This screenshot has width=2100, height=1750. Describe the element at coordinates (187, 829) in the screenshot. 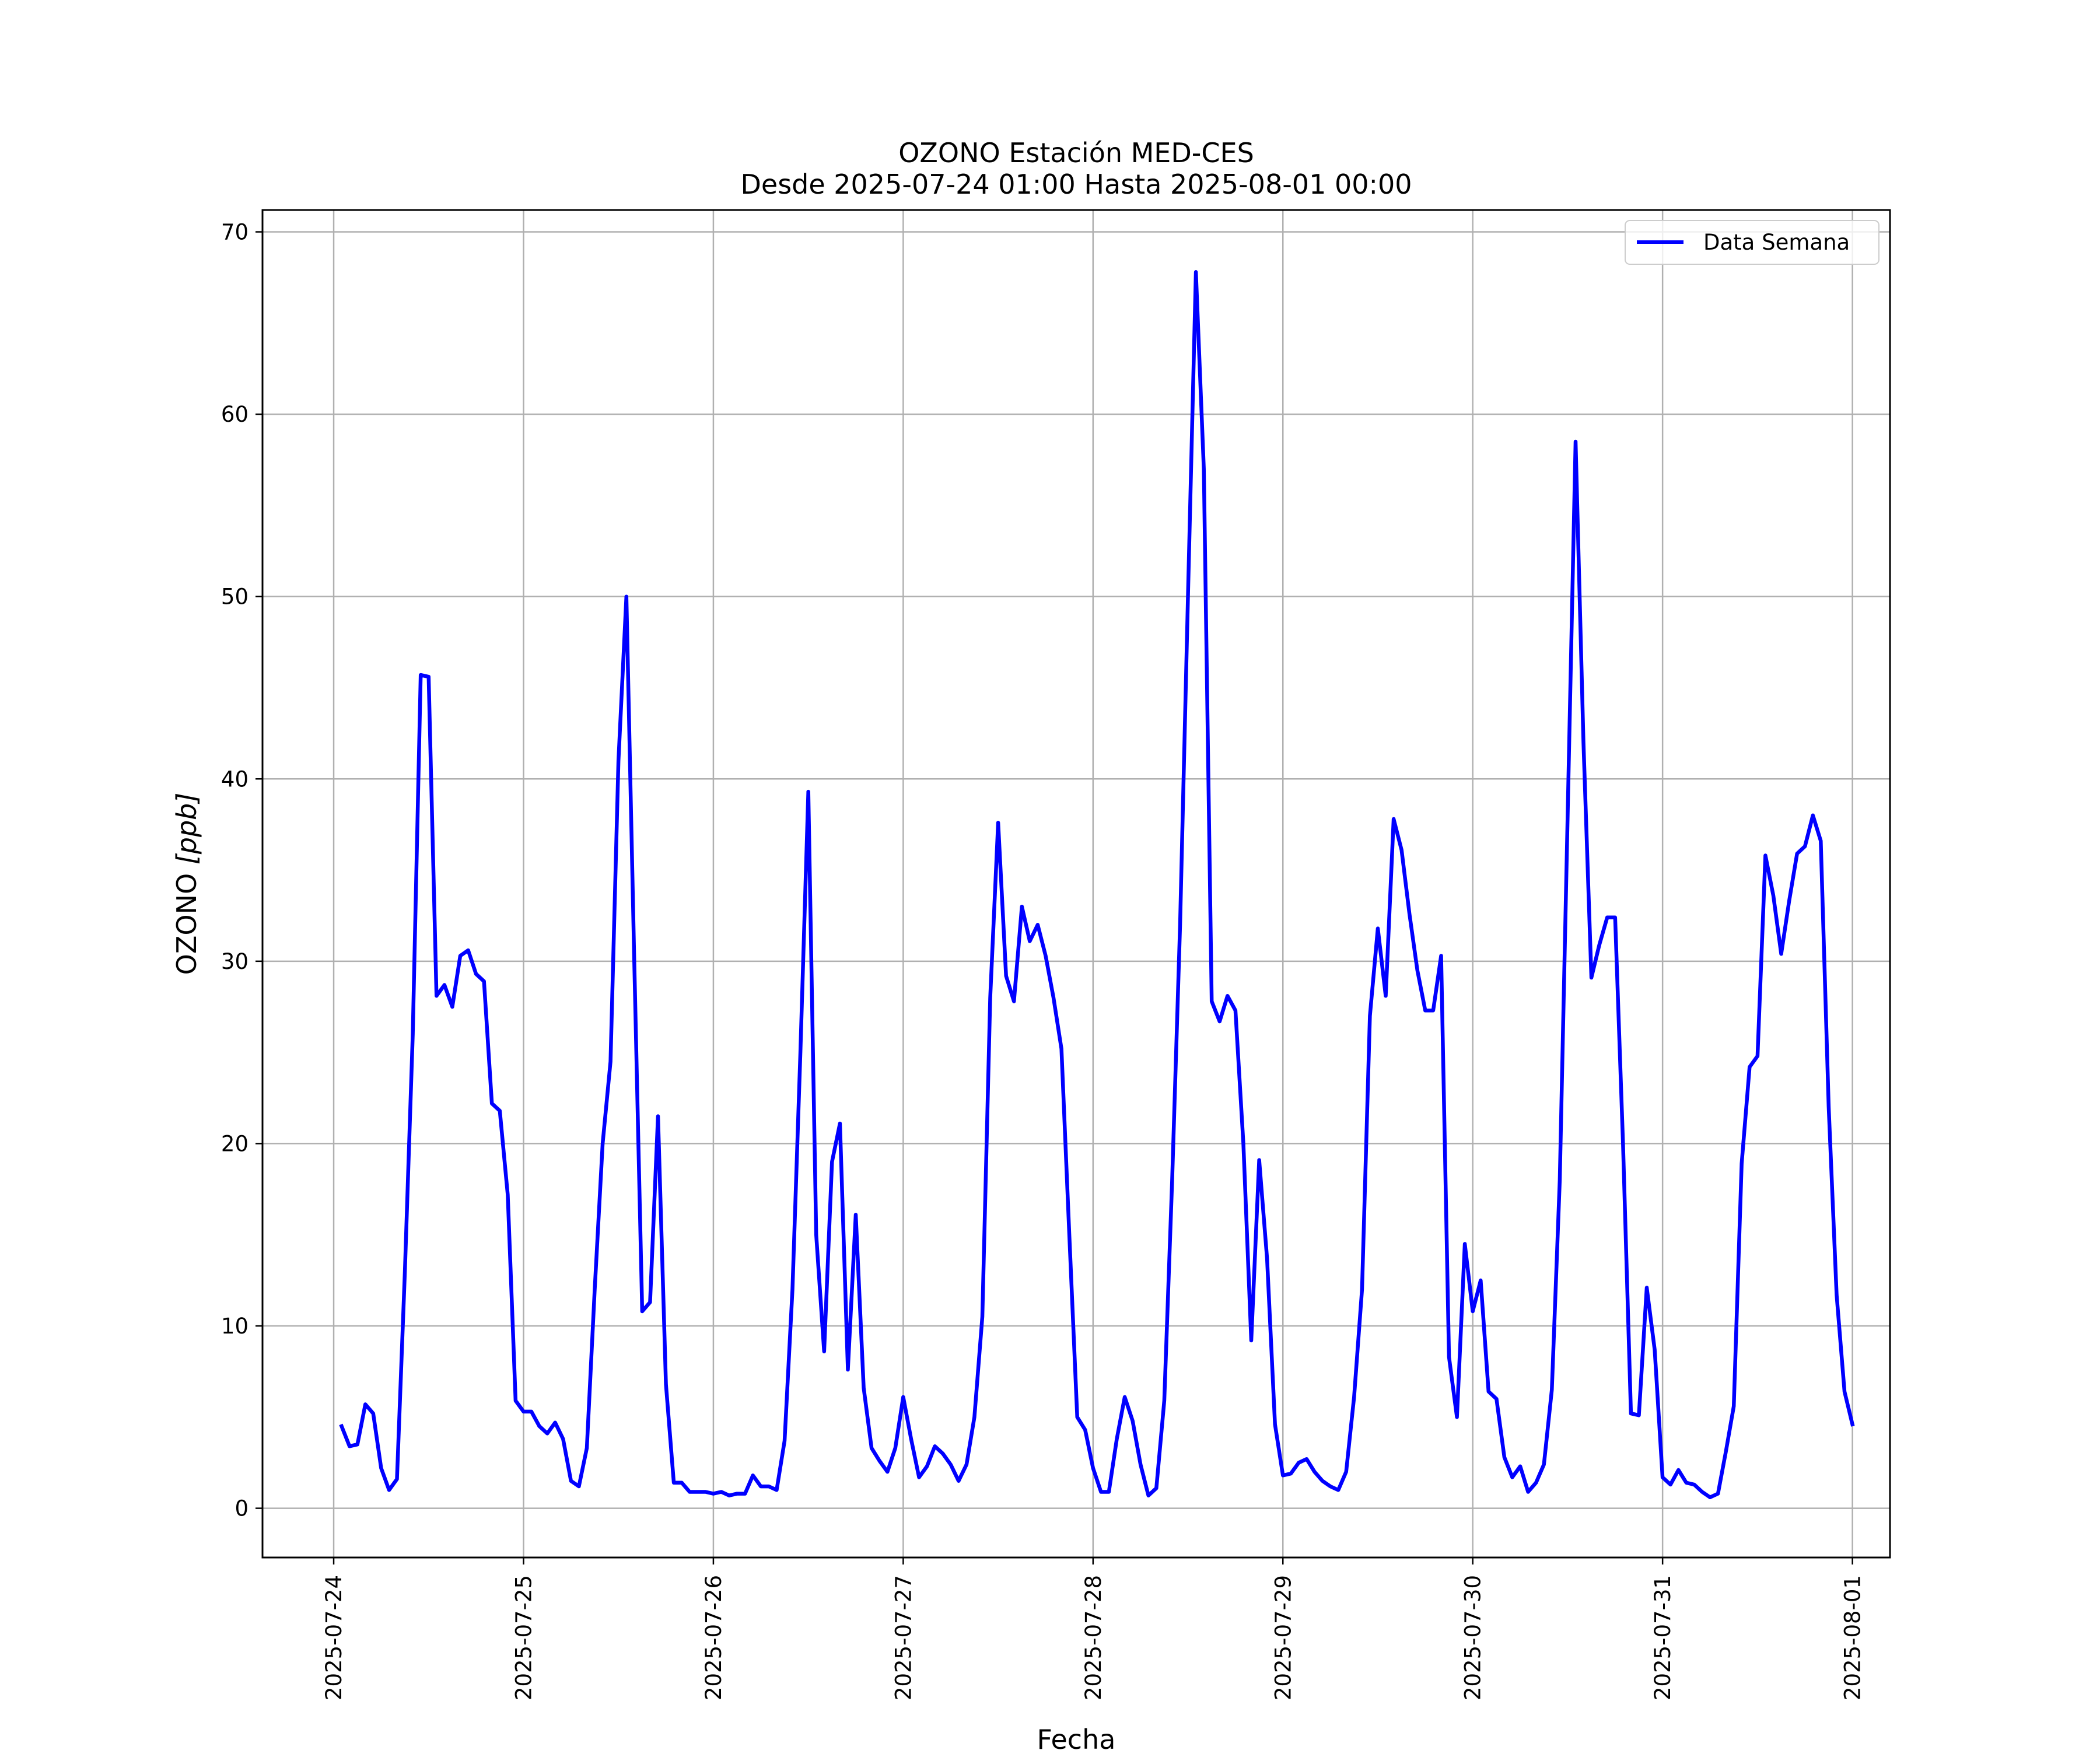

I see `y-axis-label-unit: [ppb]` at that location.